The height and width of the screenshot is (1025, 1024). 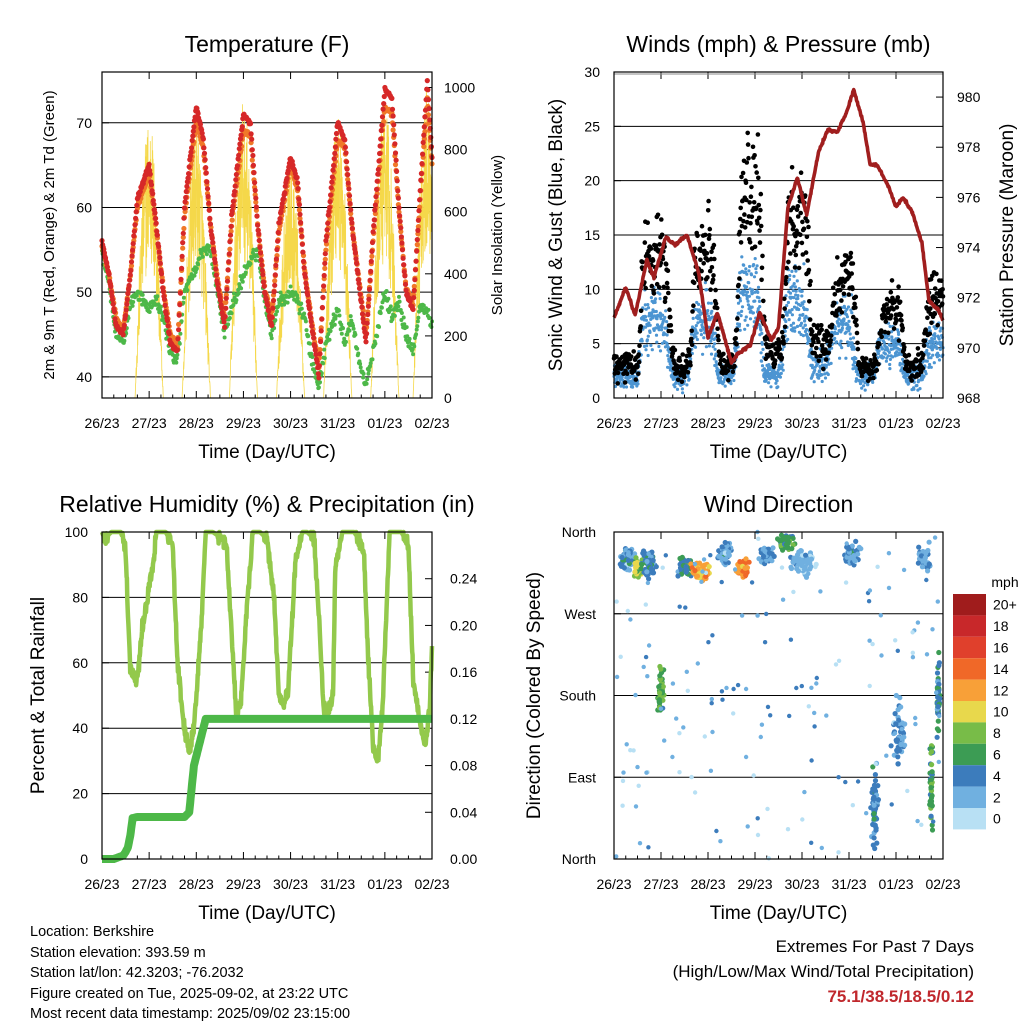 I want to click on x-tick-label: 01/23, so click(x=384, y=884).